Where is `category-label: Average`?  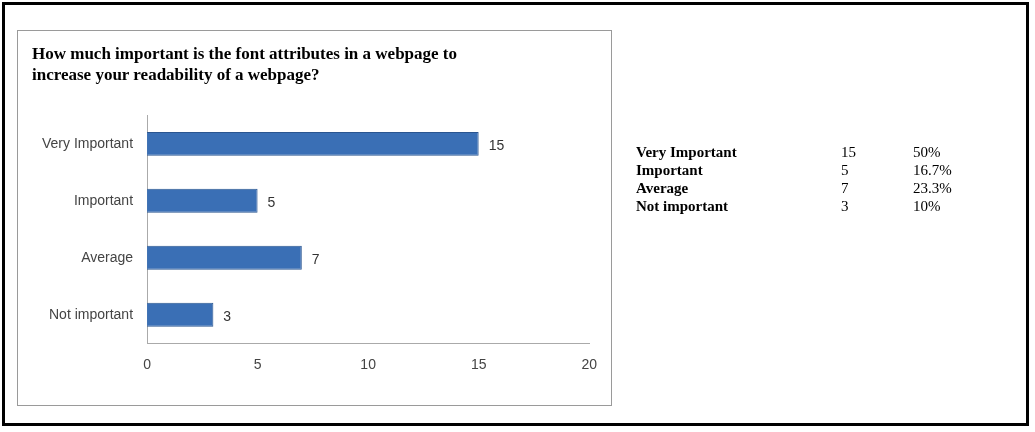 category-label: Average is located at coordinates (663, 188).